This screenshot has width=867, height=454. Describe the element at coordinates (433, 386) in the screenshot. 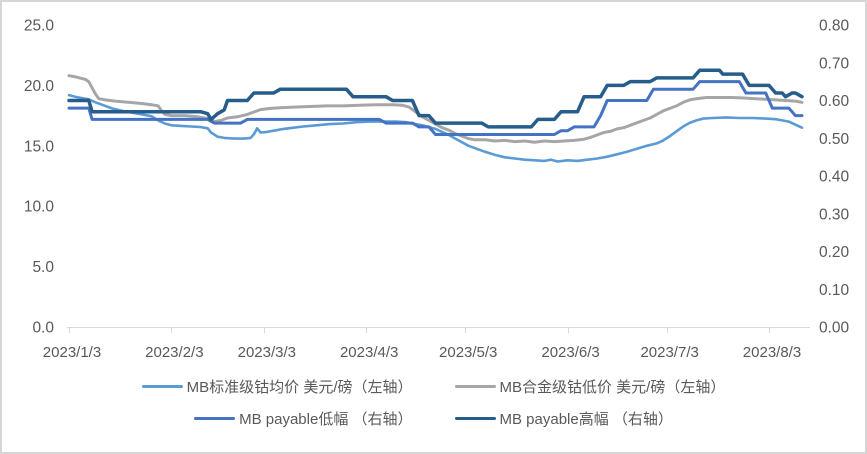

I see `legend-row: MB标准级钴均价 美元/磅（左轴） MB合金级钴低价 美元/磅（左轴）` at that location.